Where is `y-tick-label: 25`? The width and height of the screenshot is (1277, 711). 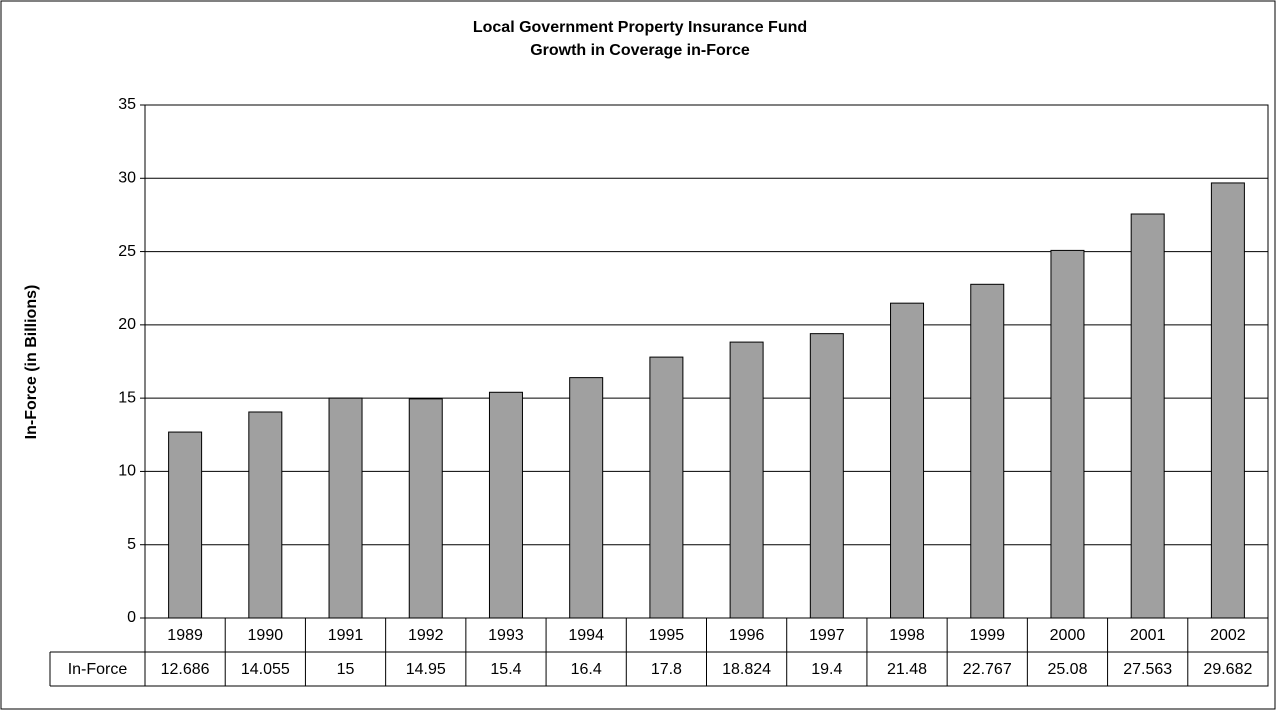
y-tick-label: 25 is located at coordinates (127, 251).